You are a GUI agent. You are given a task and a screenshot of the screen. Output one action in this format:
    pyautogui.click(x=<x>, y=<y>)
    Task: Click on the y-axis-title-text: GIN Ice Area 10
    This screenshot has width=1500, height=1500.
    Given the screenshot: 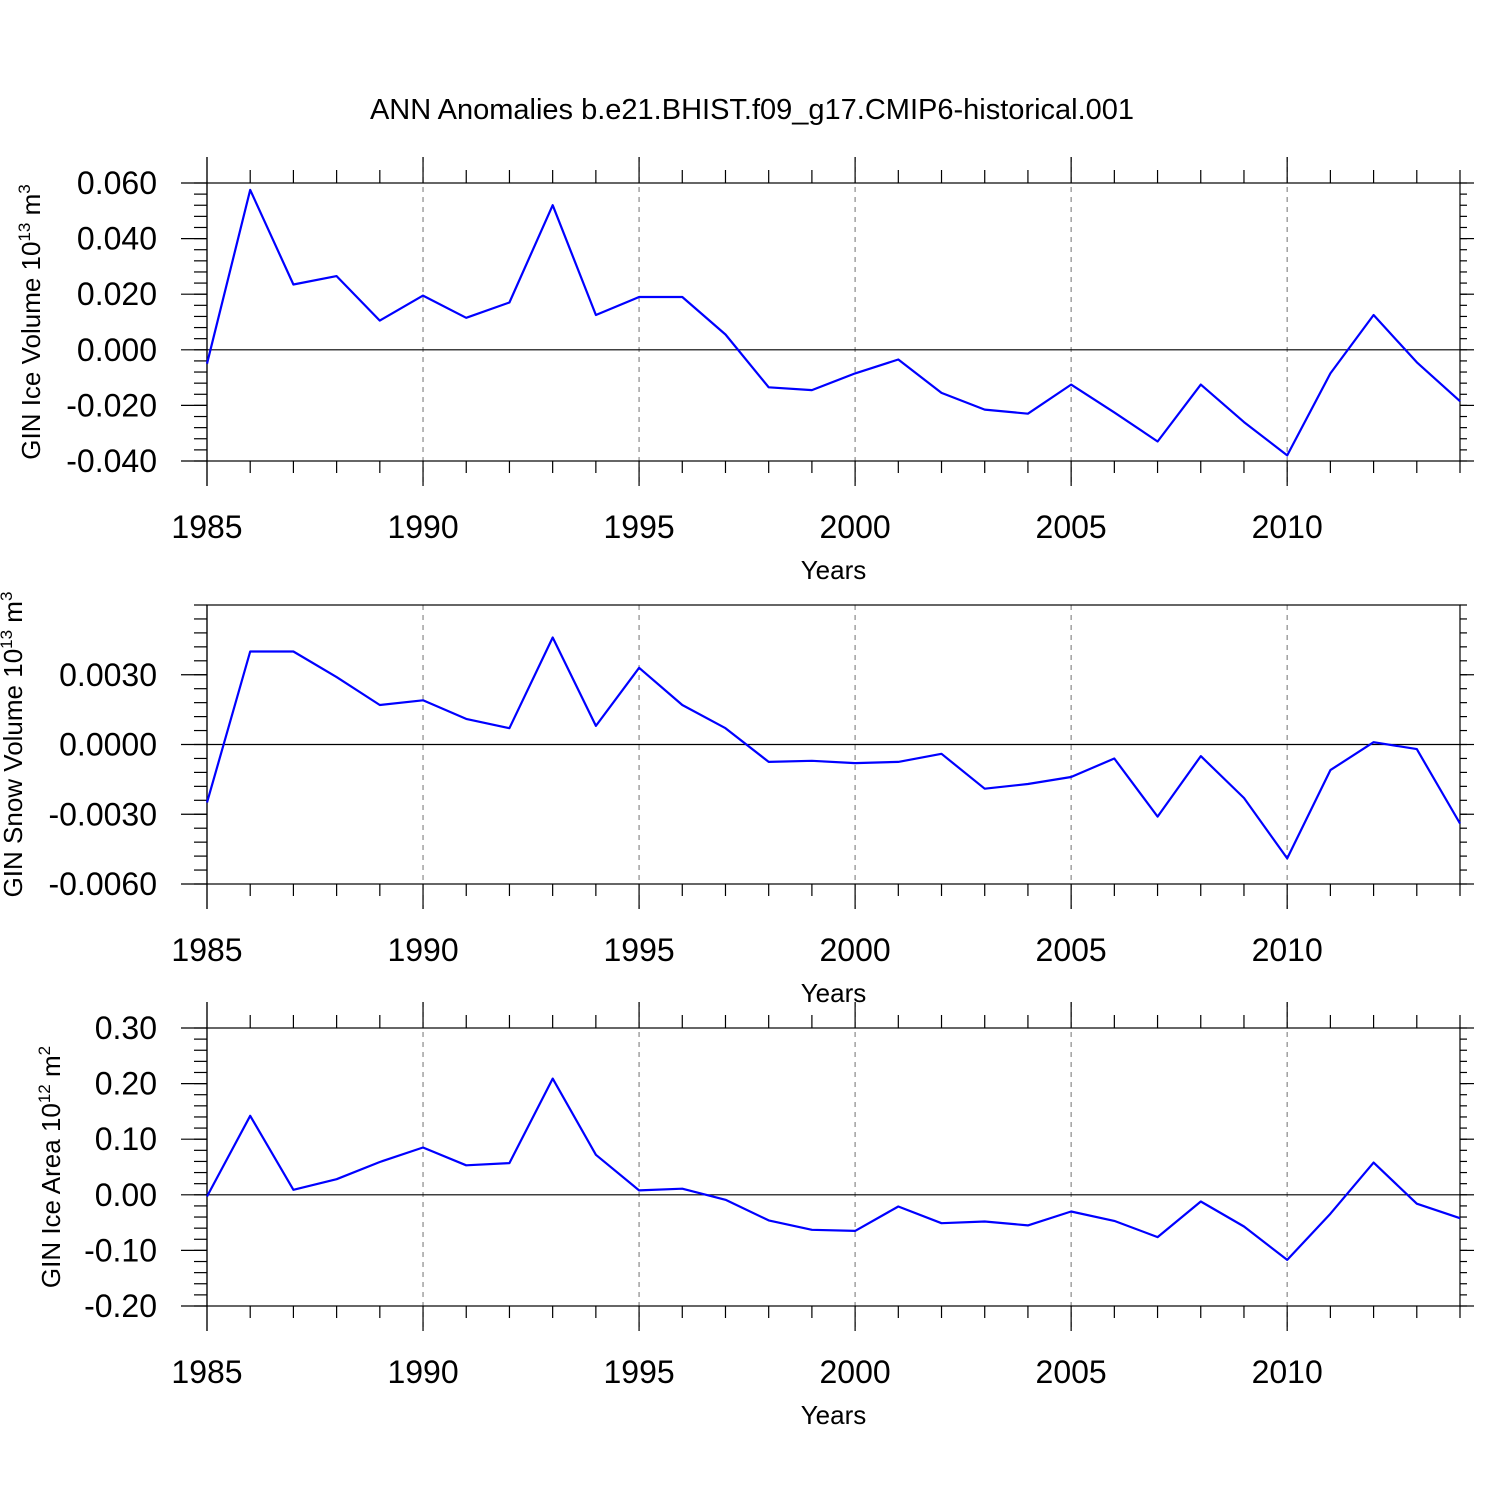 What is the action you would take?
    pyautogui.click(x=51, y=1195)
    